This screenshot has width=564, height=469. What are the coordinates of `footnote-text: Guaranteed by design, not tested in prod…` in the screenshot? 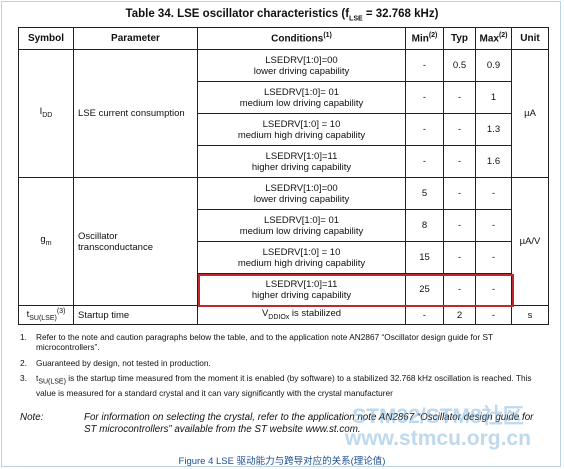 It's located at (288, 363).